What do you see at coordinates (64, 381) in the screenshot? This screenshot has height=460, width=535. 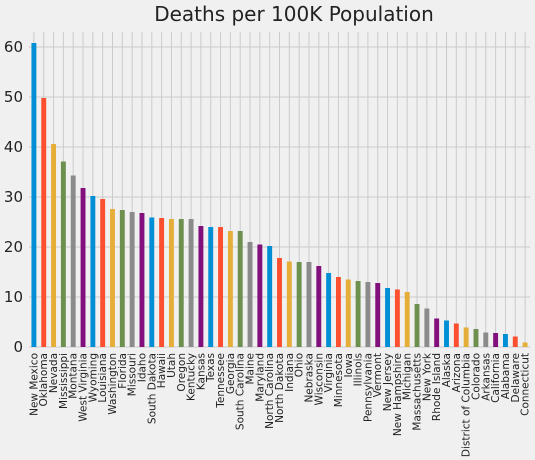 I see `x-tick-label: Mississippi` at bounding box center [64, 381].